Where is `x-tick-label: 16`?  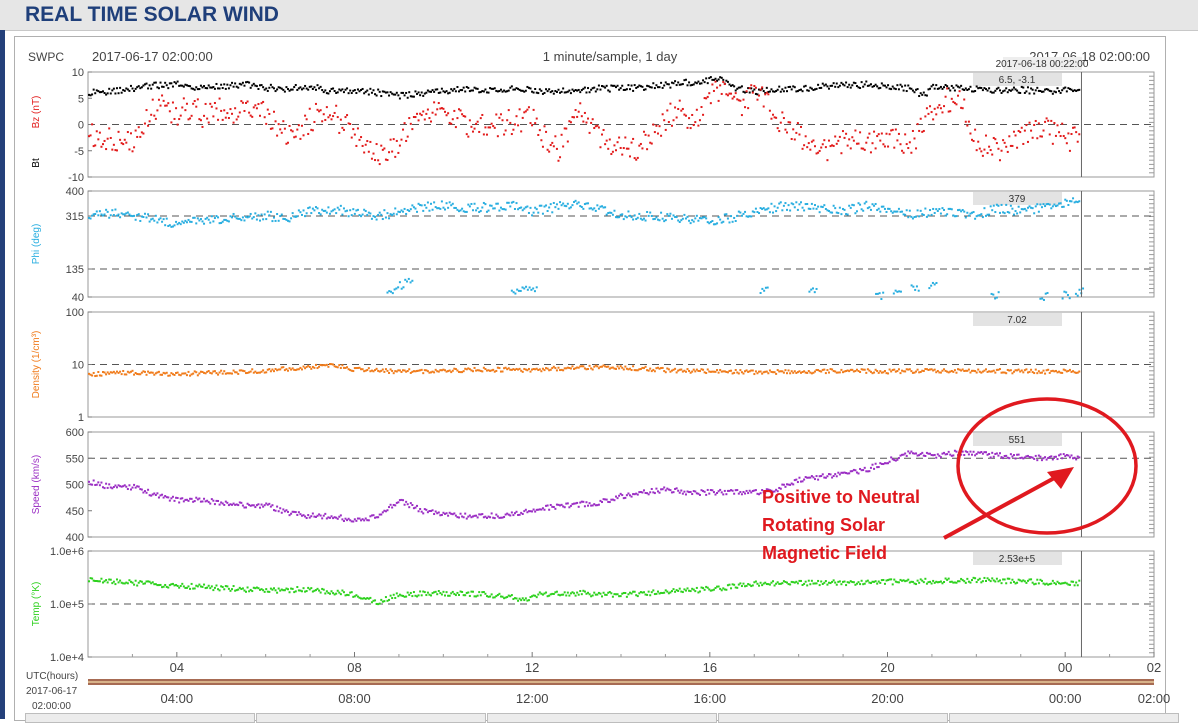 x-tick-label: 16 is located at coordinates (710, 667).